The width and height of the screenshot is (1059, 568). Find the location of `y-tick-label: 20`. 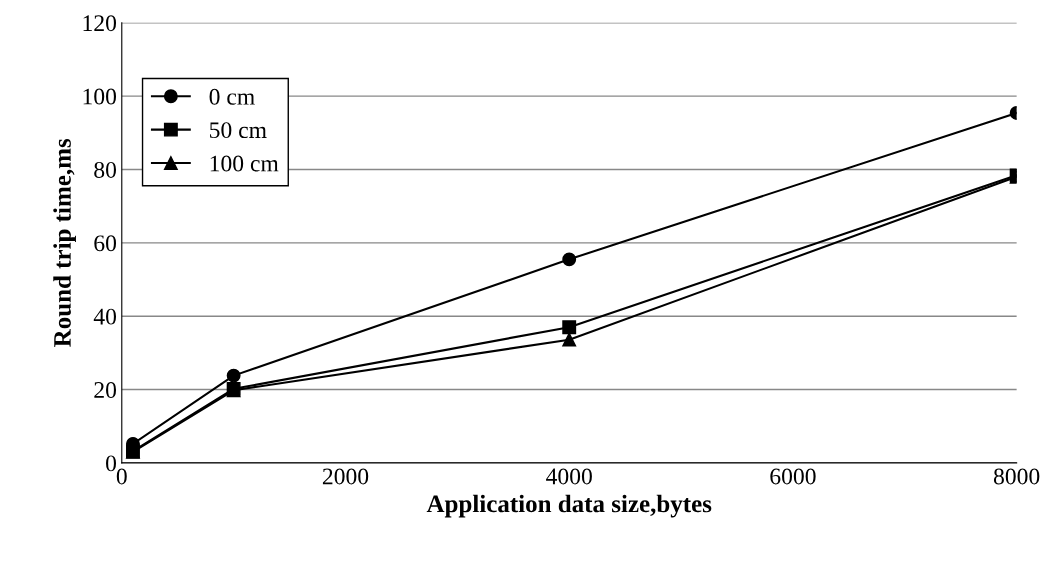

y-tick-label: 20 is located at coordinates (105, 390).